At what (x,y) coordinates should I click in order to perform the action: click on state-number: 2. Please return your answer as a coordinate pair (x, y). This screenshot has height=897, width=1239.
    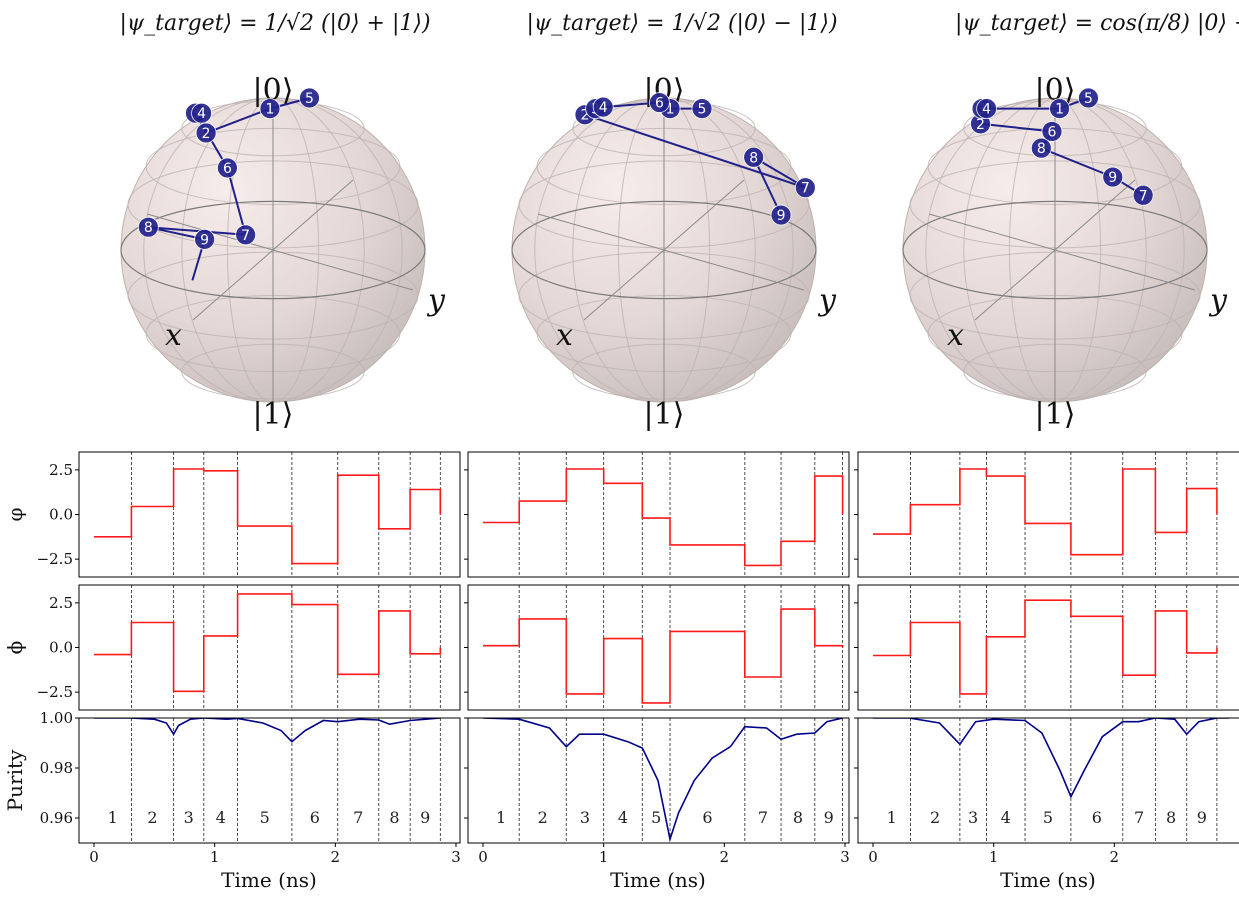
    Looking at the image, I should click on (980, 125).